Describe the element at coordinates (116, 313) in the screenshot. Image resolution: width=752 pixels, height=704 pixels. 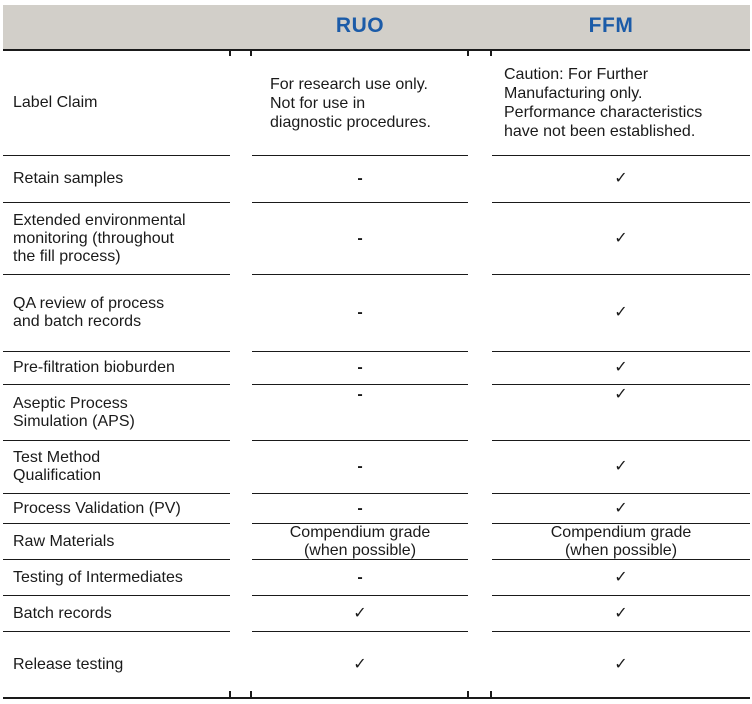
I see `row-feature-label: QA review of process and batch records` at that location.